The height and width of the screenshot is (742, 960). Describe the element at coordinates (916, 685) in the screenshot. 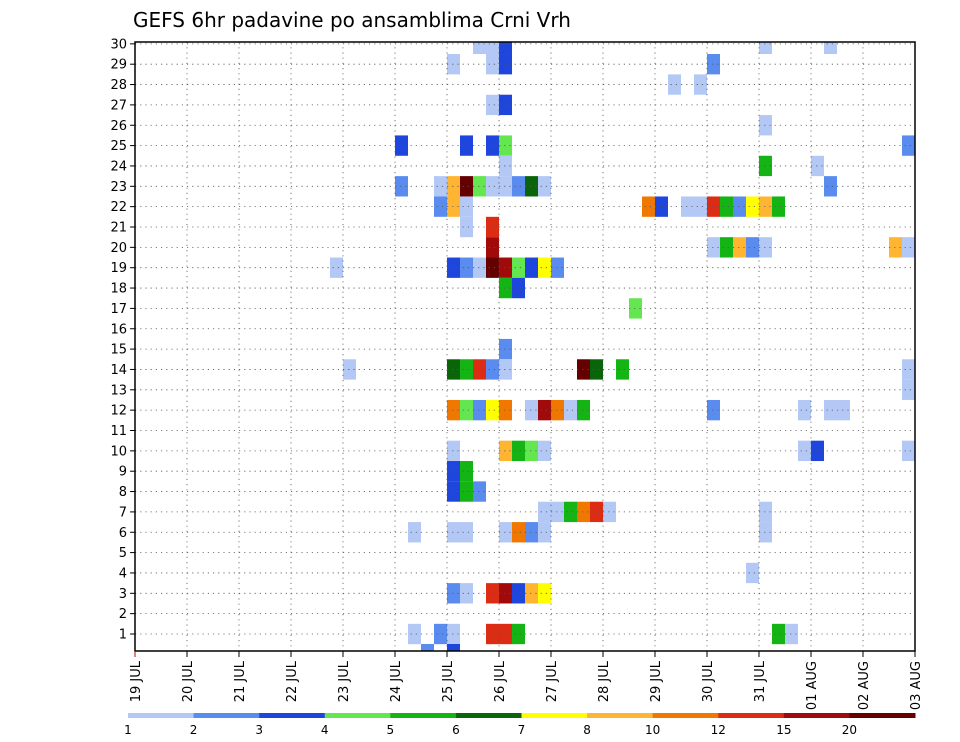

I see `x-tick-label: 03 AUG` at that location.